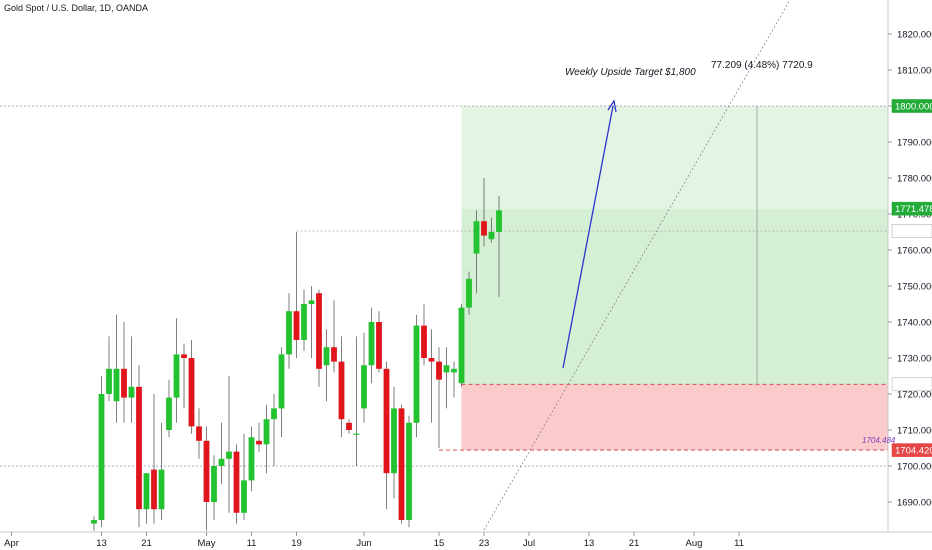 Image resolution: width=932 pixels, height=550 pixels. What do you see at coordinates (674, 417) in the screenshot?
I see `stop-zone` at bounding box center [674, 417].